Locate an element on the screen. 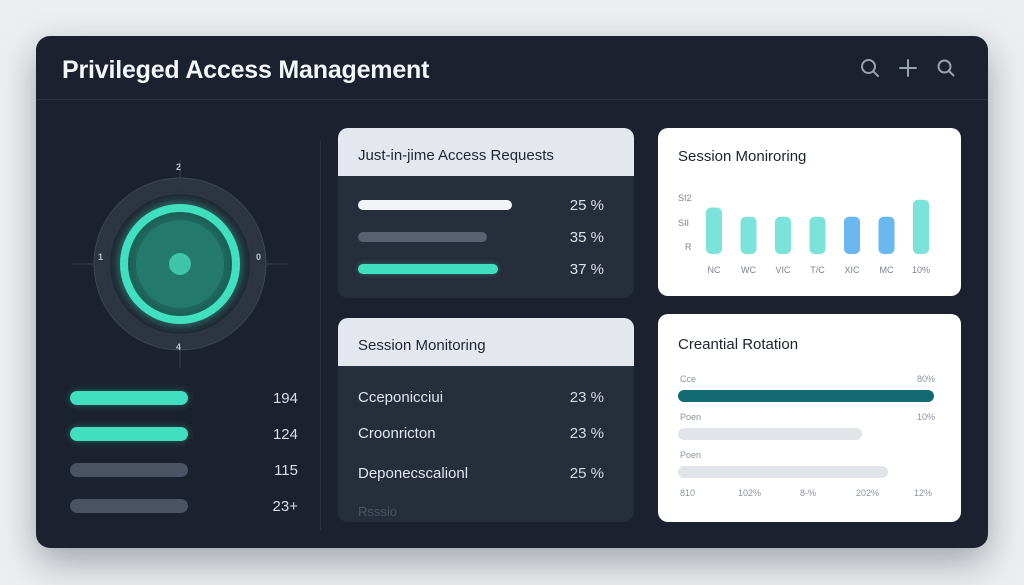 This screenshot has width=1024, height=585. metric-row: 115 is located at coordinates (184, 478).